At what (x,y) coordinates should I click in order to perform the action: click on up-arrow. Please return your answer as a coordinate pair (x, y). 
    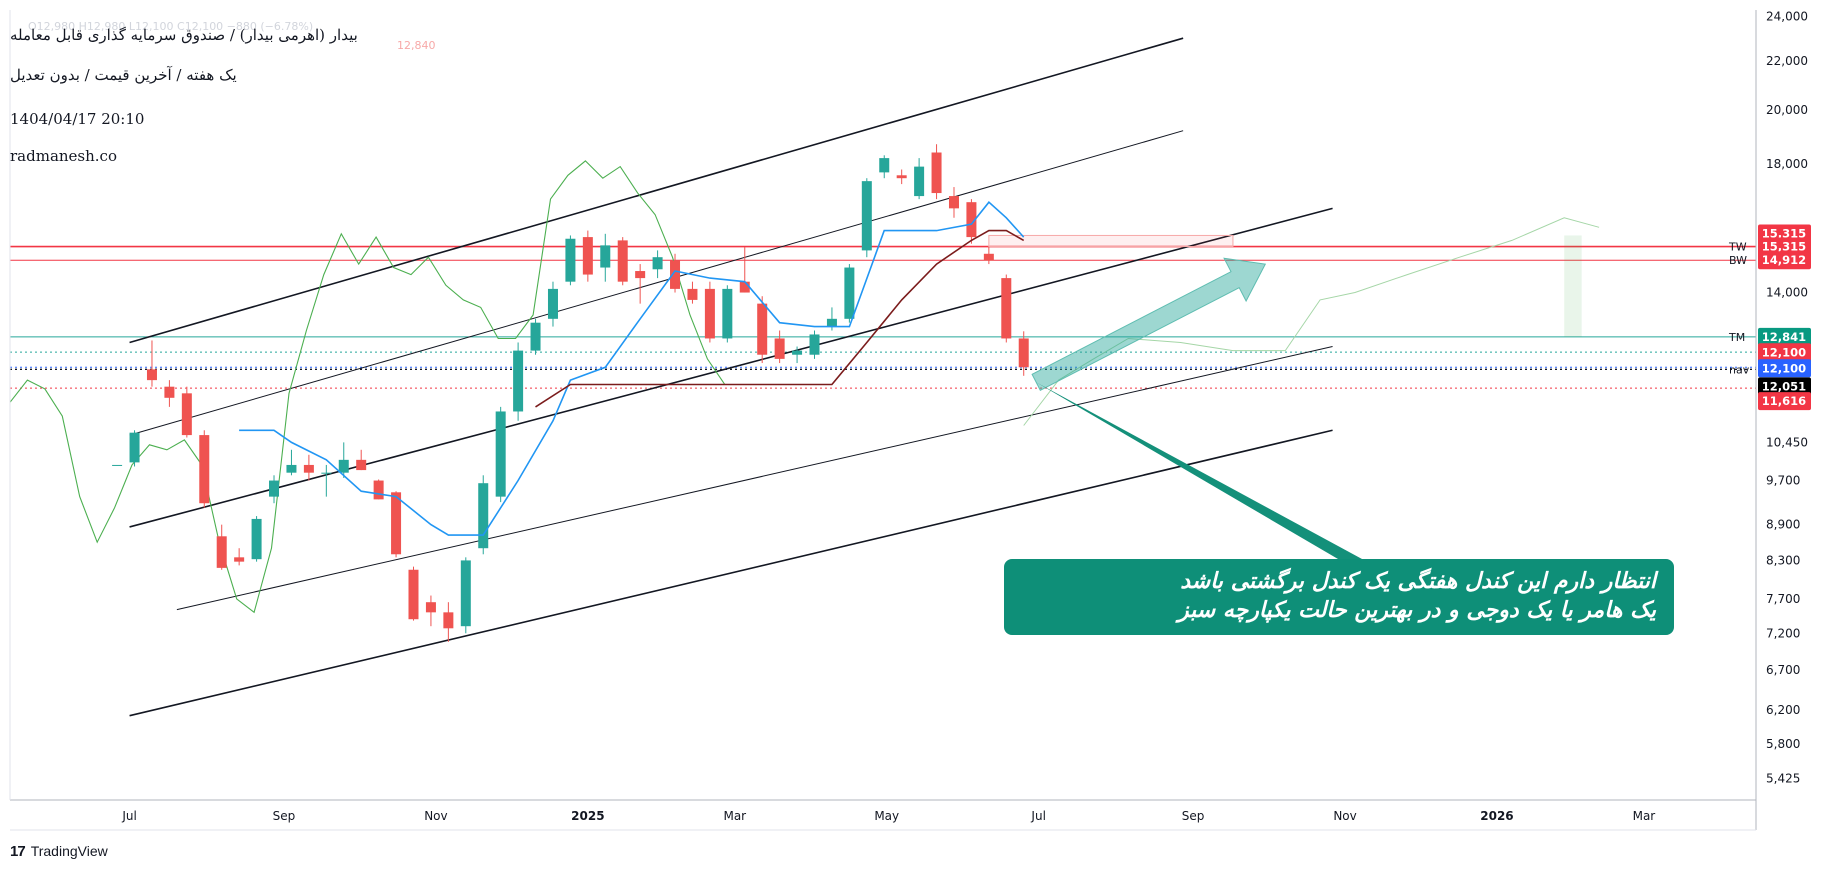
    Looking at the image, I should click on (1149, 324).